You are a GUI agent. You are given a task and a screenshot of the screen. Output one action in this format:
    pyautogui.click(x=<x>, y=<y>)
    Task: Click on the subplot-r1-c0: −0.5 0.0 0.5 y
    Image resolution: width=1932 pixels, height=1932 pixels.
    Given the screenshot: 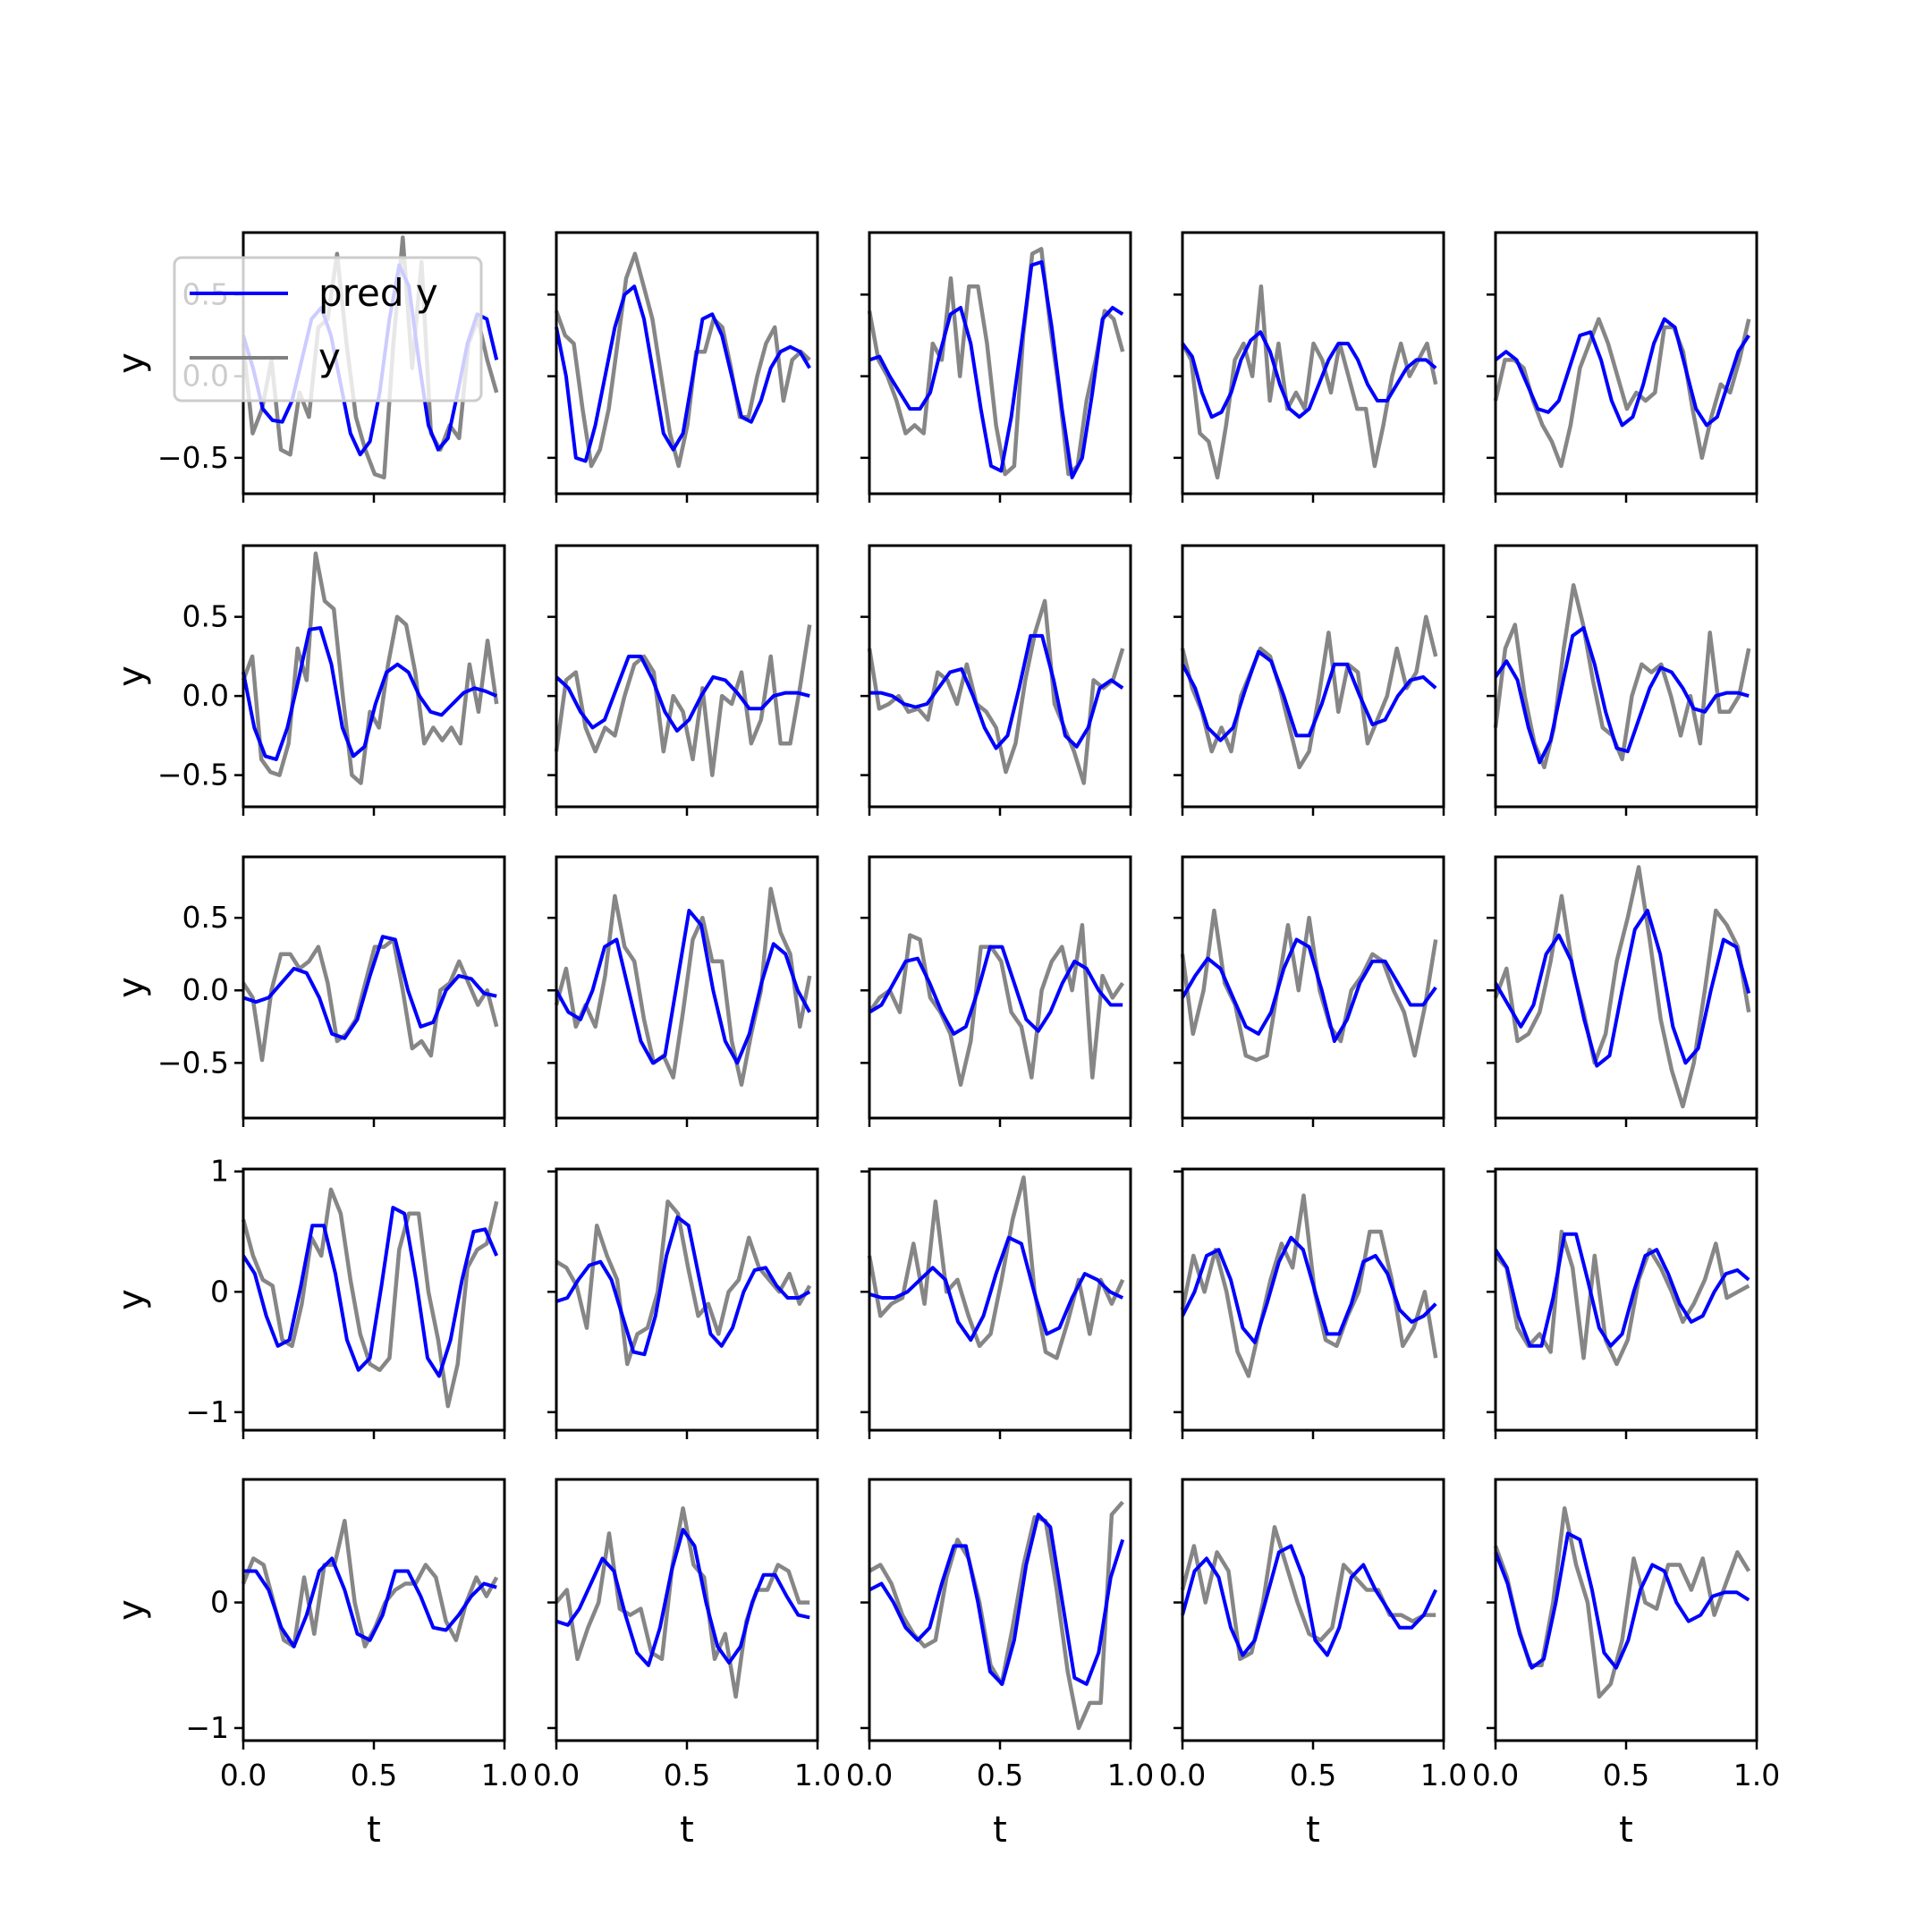 What is the action you would take?
    pyautogui.click(x=308, y=680)
    